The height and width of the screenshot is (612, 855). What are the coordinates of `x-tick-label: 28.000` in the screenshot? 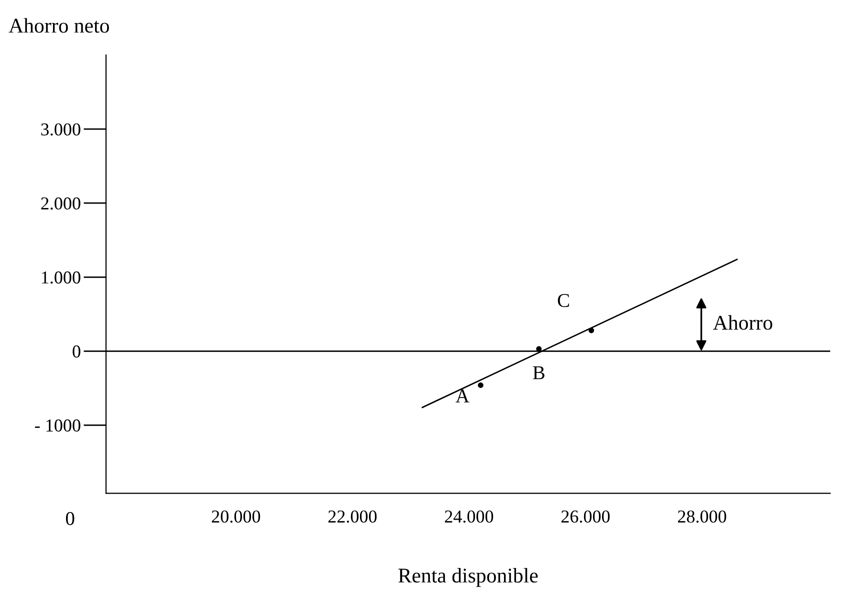 It's located at (702, 516).